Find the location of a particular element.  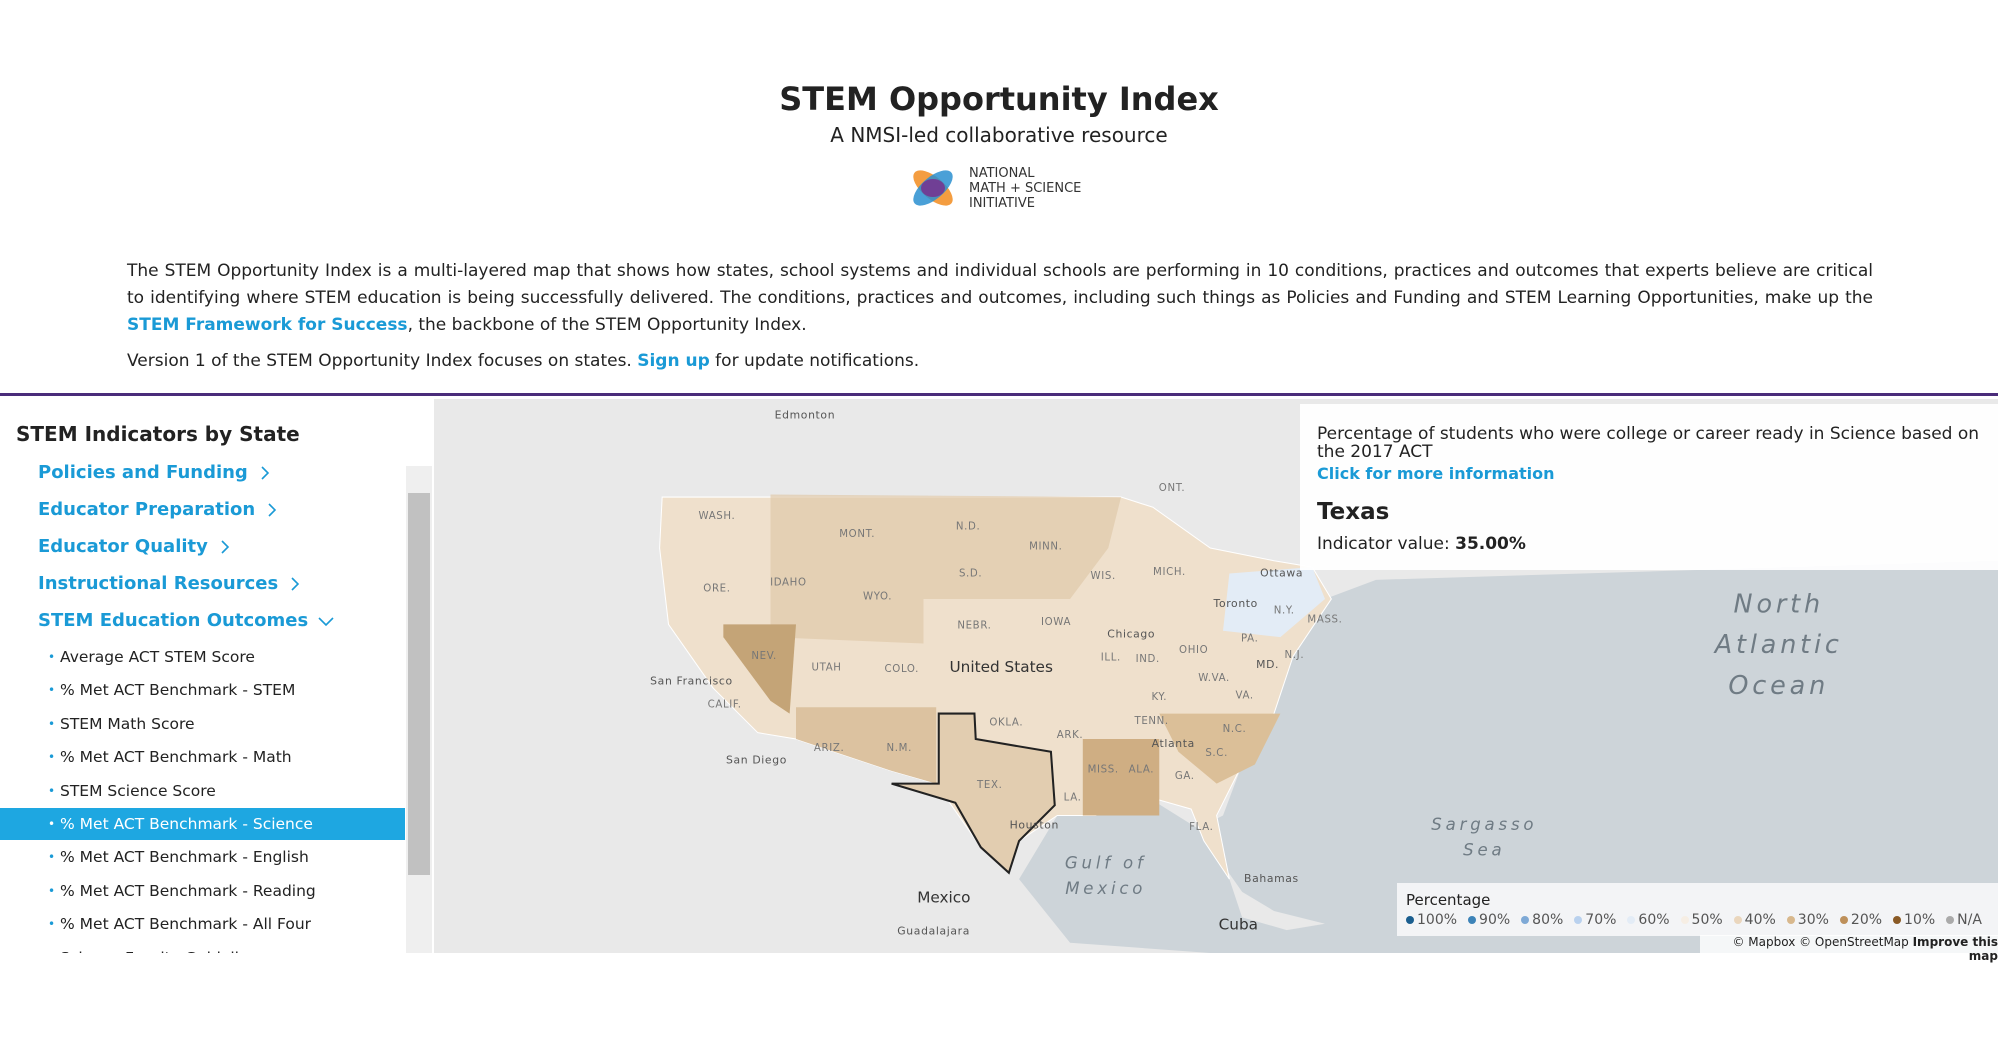

map-label: Cuba is located at coordinates (1238, 924).